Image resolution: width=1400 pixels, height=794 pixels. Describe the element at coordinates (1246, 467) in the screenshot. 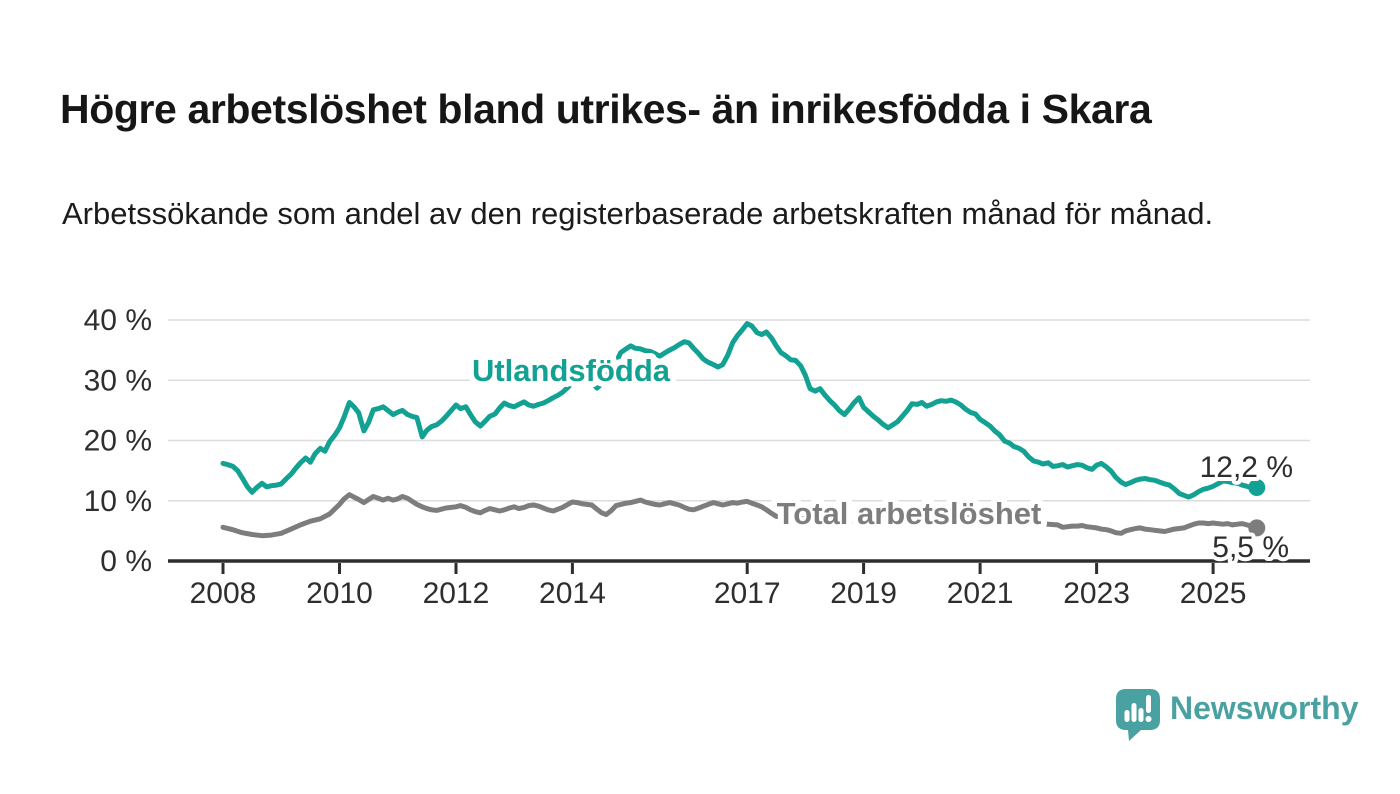

I see `series-end-value-label-0: 12,2 %` at that location.